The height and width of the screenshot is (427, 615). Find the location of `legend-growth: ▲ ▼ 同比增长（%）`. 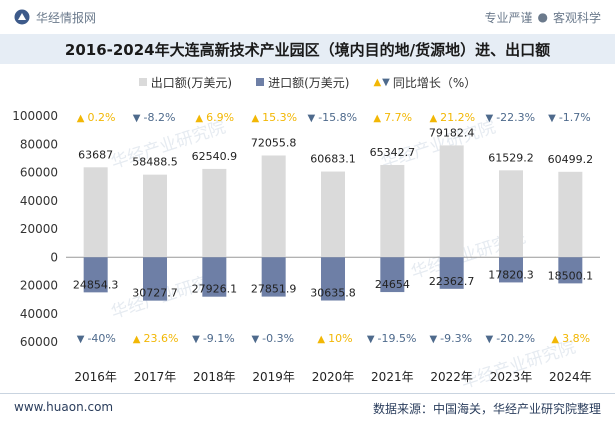

legend-growth: ▲ ▼ 同比增长（%） is located at coordinates (424, 82).